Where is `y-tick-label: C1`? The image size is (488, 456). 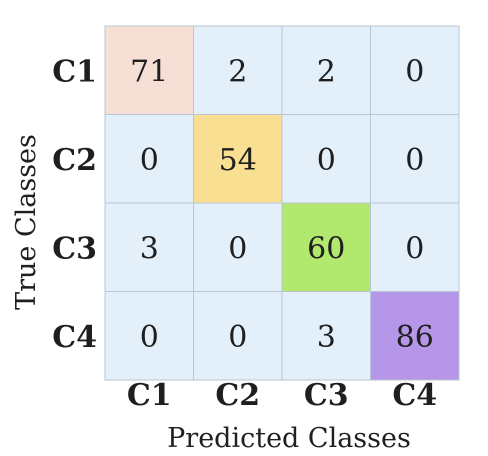
y-tick-label: C1 is located at coordinates (74, 71).